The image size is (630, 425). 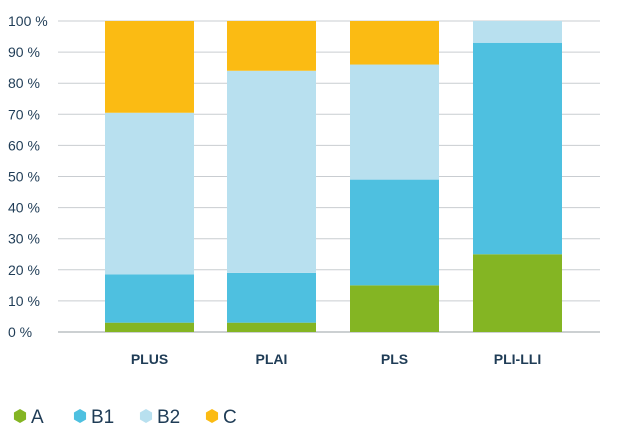 What do you see at coordinates (272, 359) in the screenshot?
I see `x-category-label: PLAI` at bounding box center [272, 359].